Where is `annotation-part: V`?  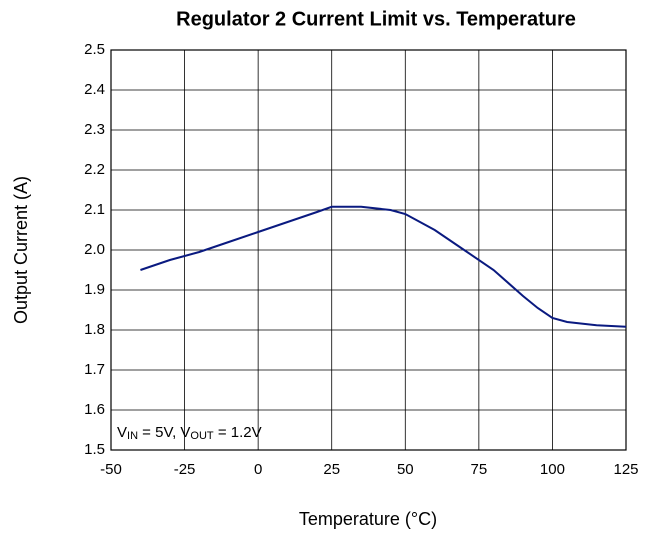
annotation-part: V is located at coordinates (122, 432).